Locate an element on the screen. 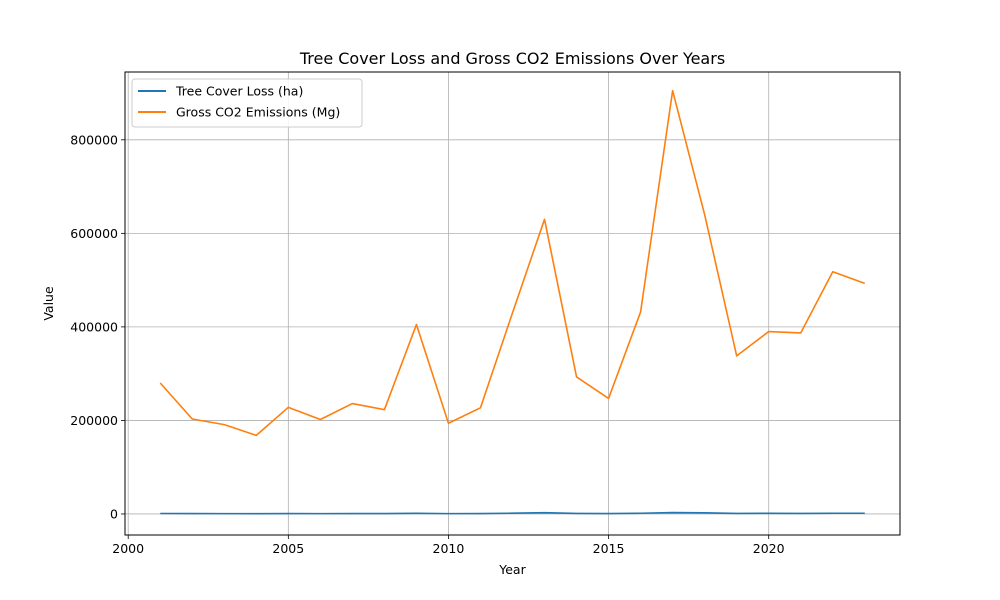 The image size is (1000, 600). x-tick-label: 2005 is located at coordinates (288, 548).